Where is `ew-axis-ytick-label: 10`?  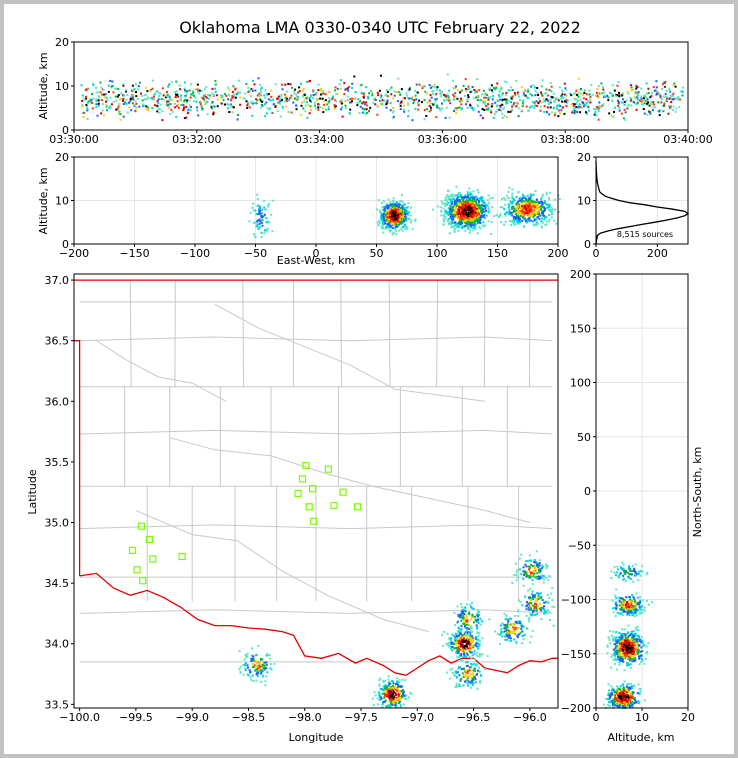
ew-axis-ytick-label: 10 is located at coordinates (62, 201).